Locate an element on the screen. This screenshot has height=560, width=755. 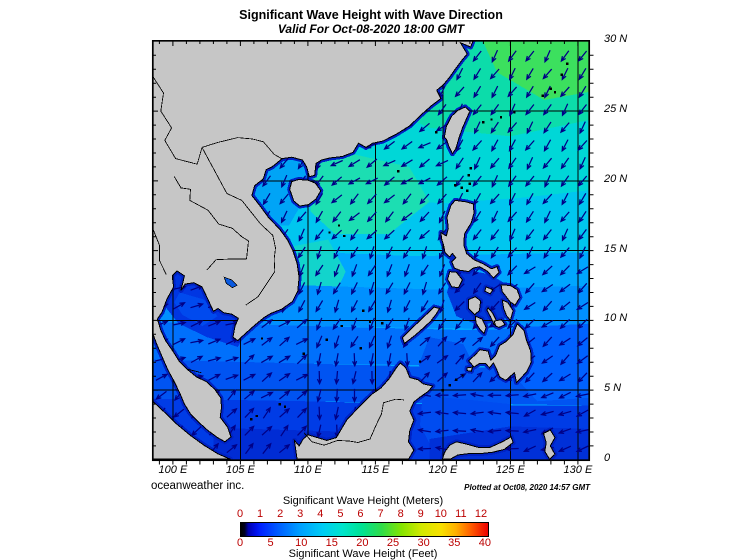
landmass-leyte is located at coordinates (507, 310).